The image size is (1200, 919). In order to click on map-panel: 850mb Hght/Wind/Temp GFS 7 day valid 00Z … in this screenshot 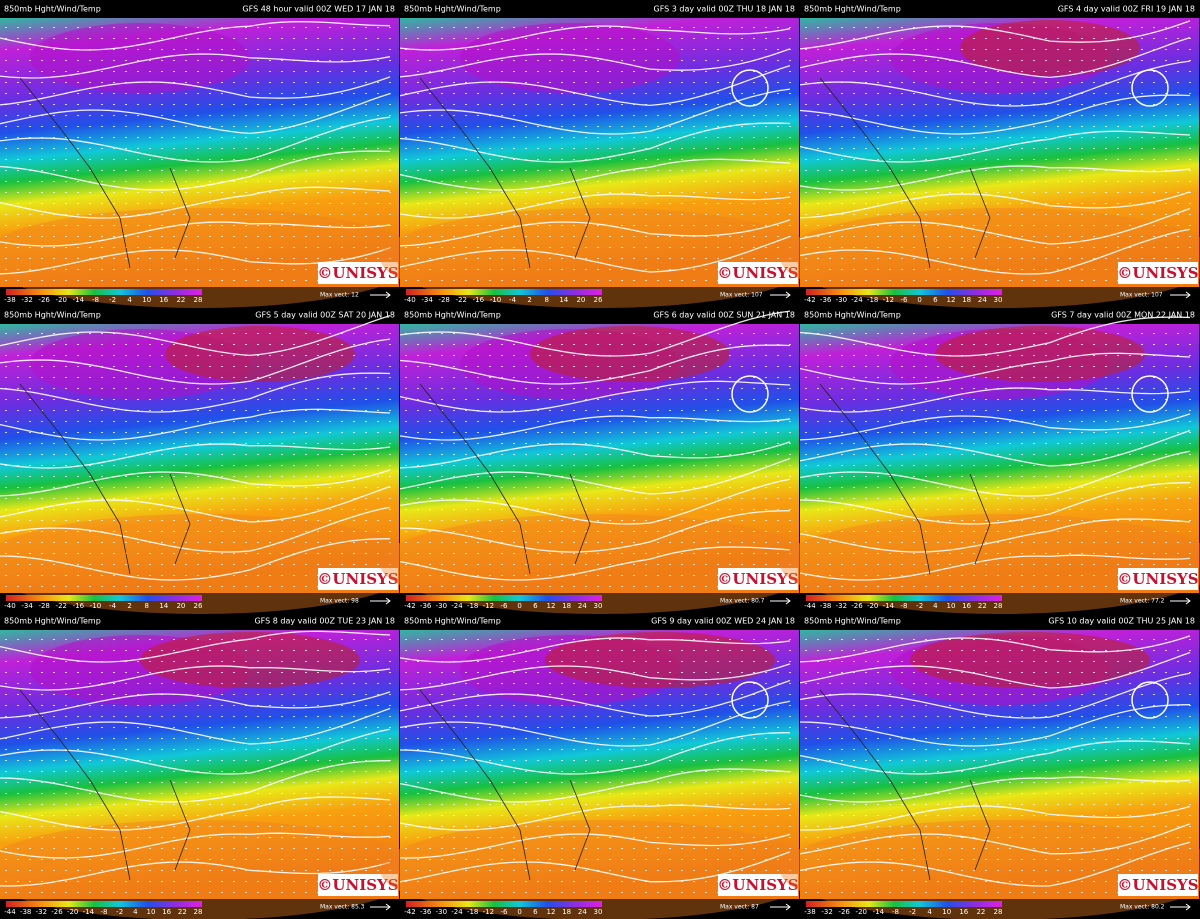, I will do `click(990, 462)`.